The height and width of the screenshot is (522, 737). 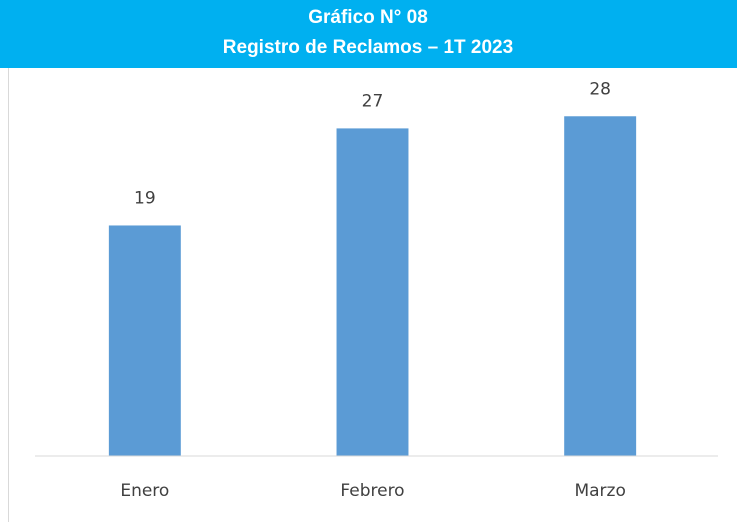 What do you see at coordinates (145, 198) in the screenshot?
I see `data-label: 19` at bounding box center [145, 198].